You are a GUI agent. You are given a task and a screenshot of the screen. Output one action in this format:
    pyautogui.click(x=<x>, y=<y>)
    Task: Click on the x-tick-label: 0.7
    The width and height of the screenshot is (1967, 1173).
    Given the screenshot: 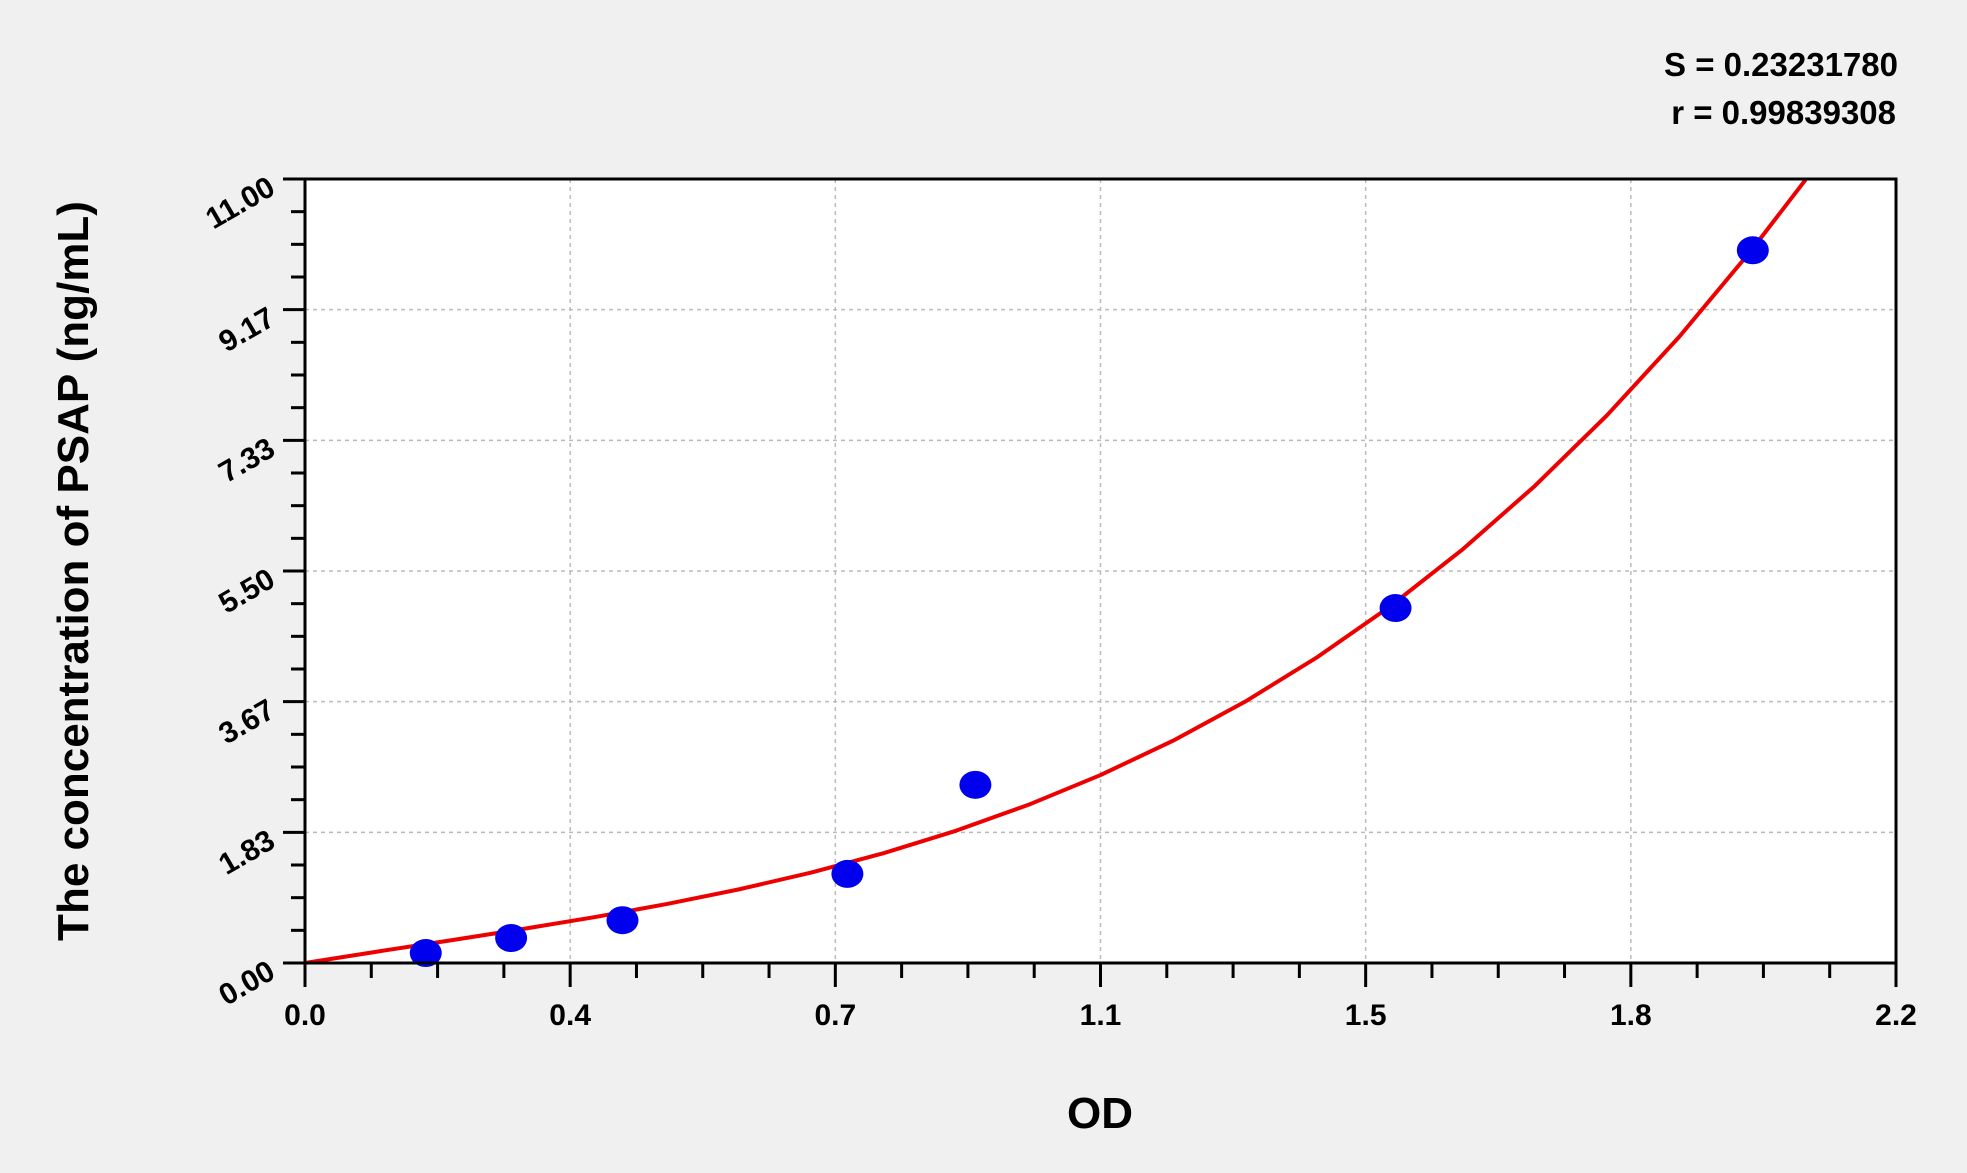 What is the action you would take?
    pyautogui.click(x=835, y=1015)
    